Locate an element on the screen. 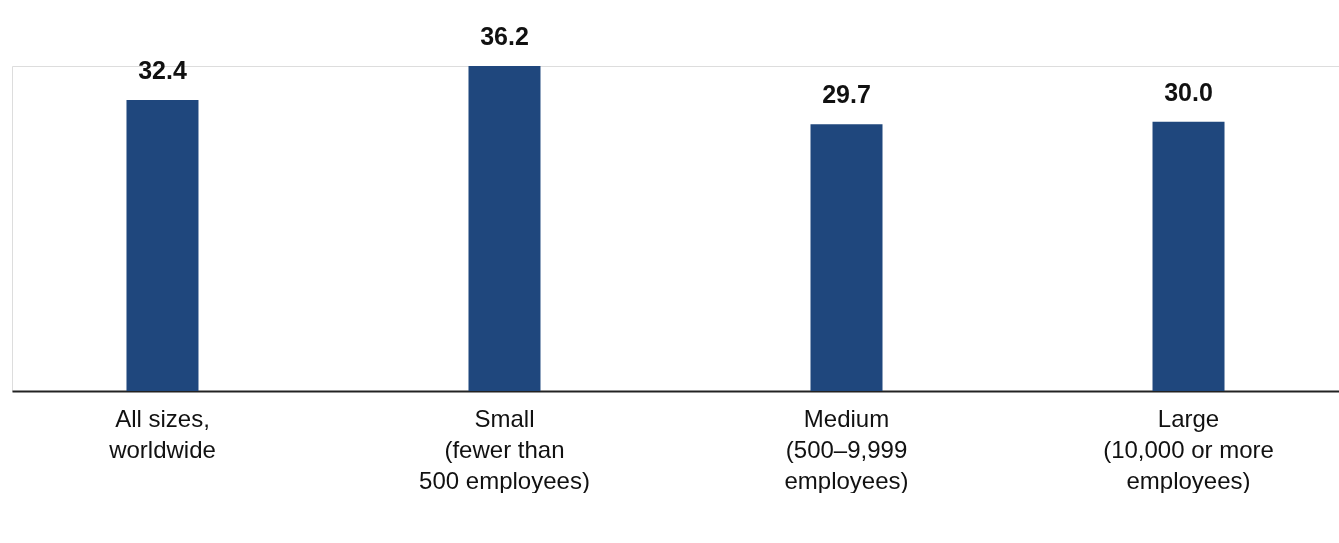 The height and width of the screenshot is (543, 1339). data-label: 32.4 is located at coordinates (162, 70).